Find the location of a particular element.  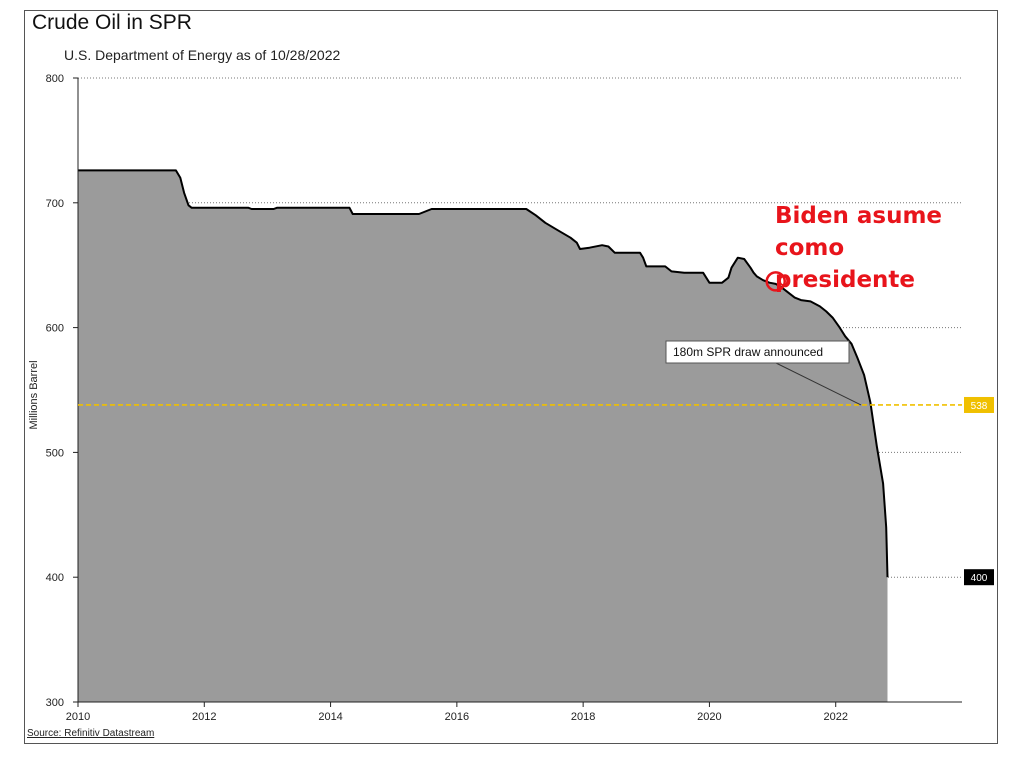

callout-box is located at coordinates (757, 352).